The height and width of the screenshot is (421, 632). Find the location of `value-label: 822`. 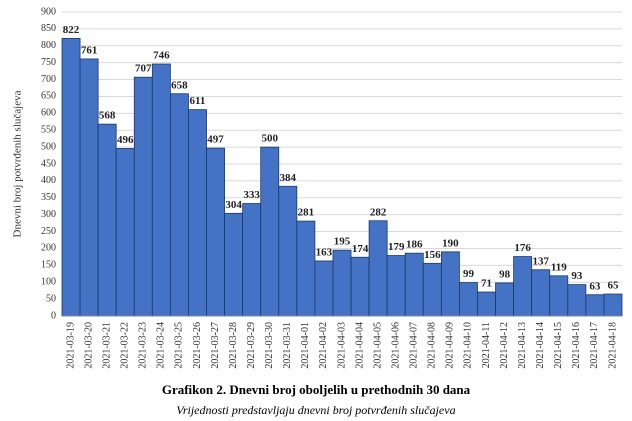

value-label: 822 is located at coordinates (71, 30).